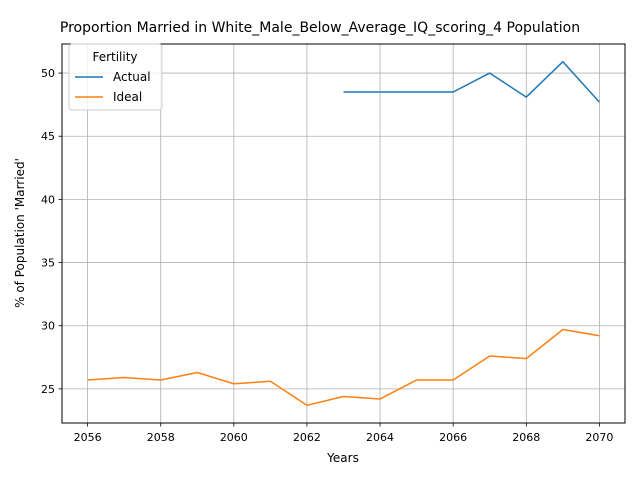 The width and height of the screenshot is (640, 480). What do you see at coordinates (526, 437) in the screenshot?
I see `x-tick-label: 2068` at bounding box center [526, 437].